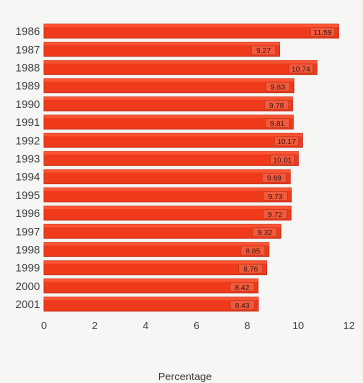 The height and width of the screenshot is (383, 363). I want to click on data-label-box-1988, so click(301, 68).